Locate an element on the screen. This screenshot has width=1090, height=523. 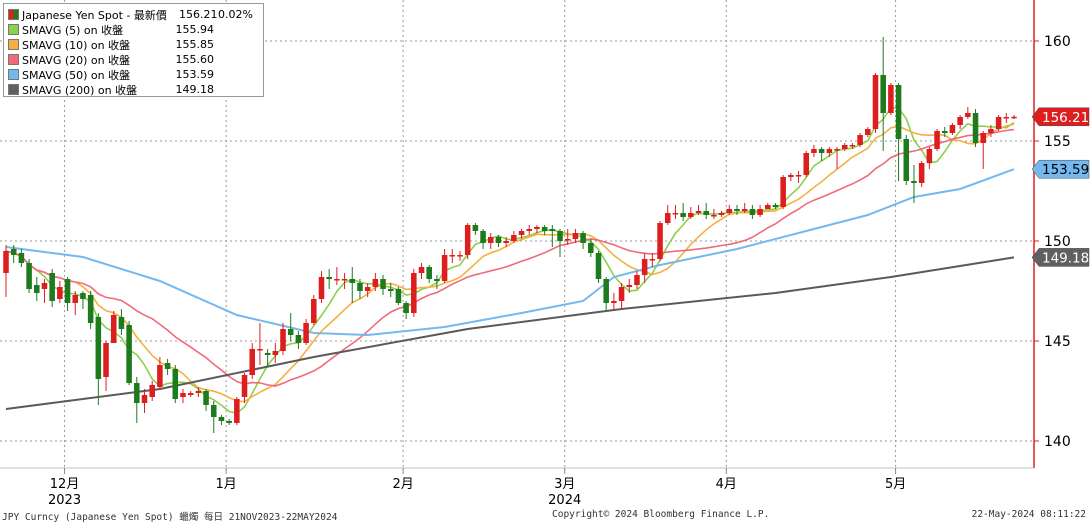
legend-item-value: 149.18 is located at coordinates (195, 89).